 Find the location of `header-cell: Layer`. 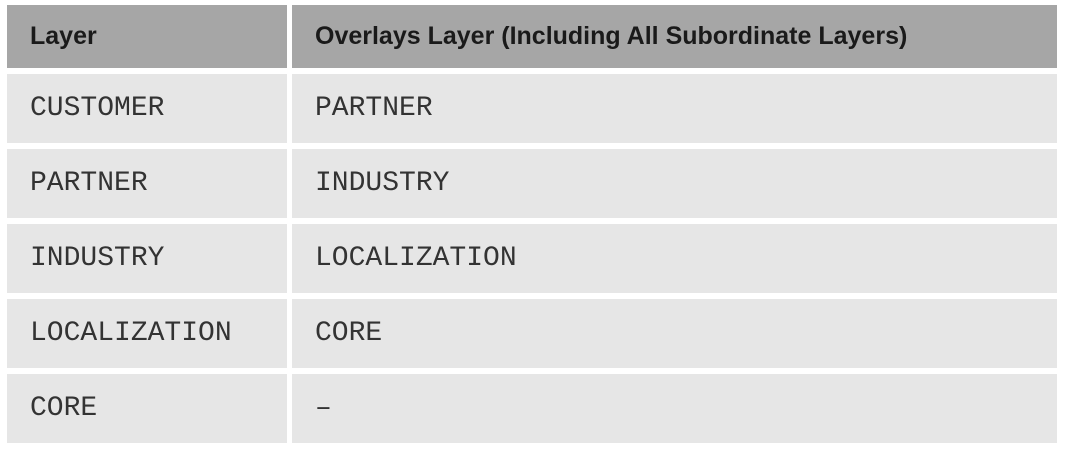

header-cell: Layer is located at coordinates (147, 36).